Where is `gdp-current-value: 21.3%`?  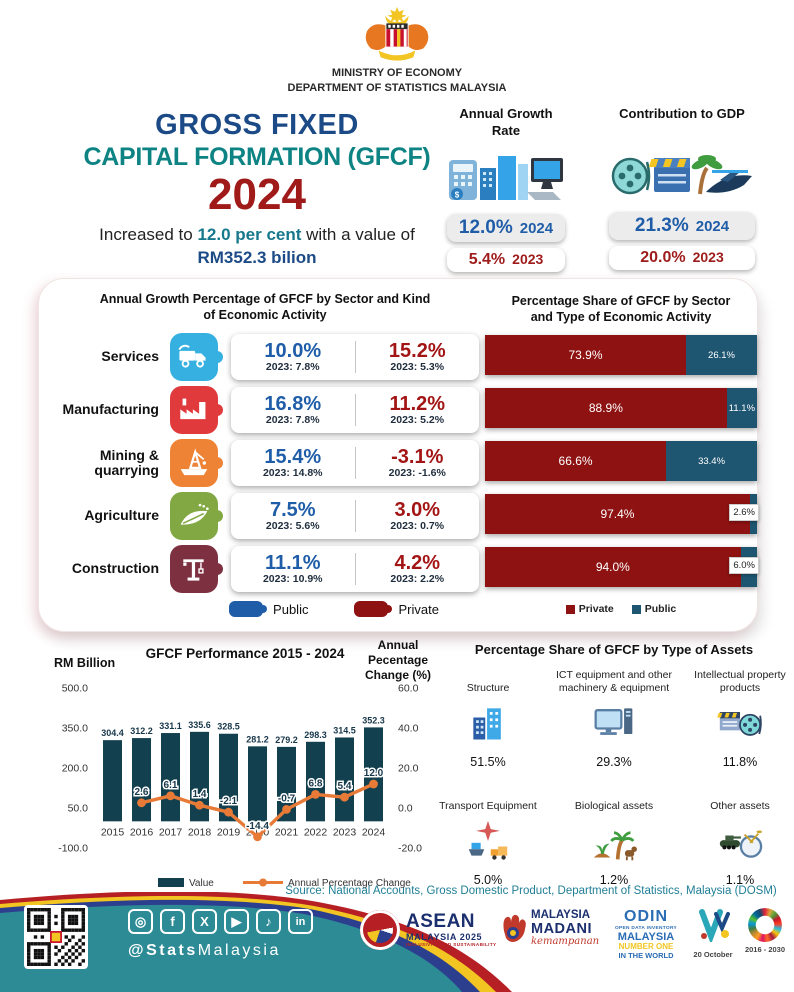
gdp-current-value: 21.3% is located at coordinates (661, 225).